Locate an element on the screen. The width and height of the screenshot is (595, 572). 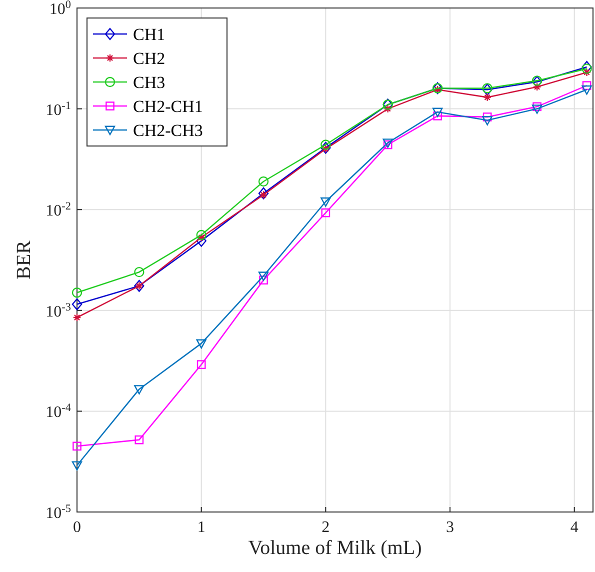
y-axis-title: BER is located at coordinates (24, 260).